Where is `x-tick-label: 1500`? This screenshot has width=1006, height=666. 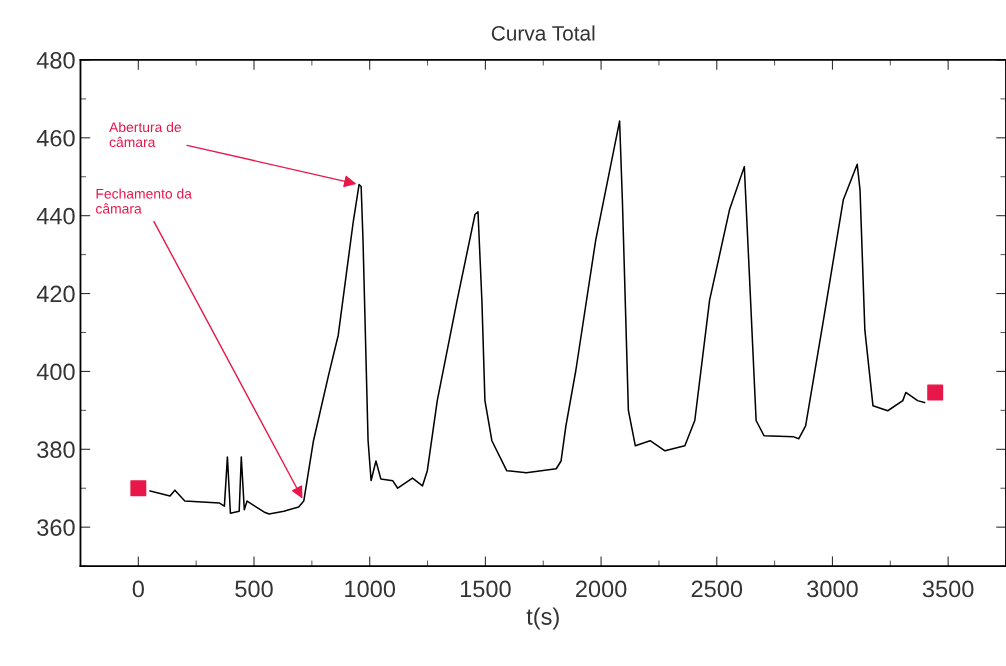 x-tick-label: 1500 is located at coordinates (485, 589).